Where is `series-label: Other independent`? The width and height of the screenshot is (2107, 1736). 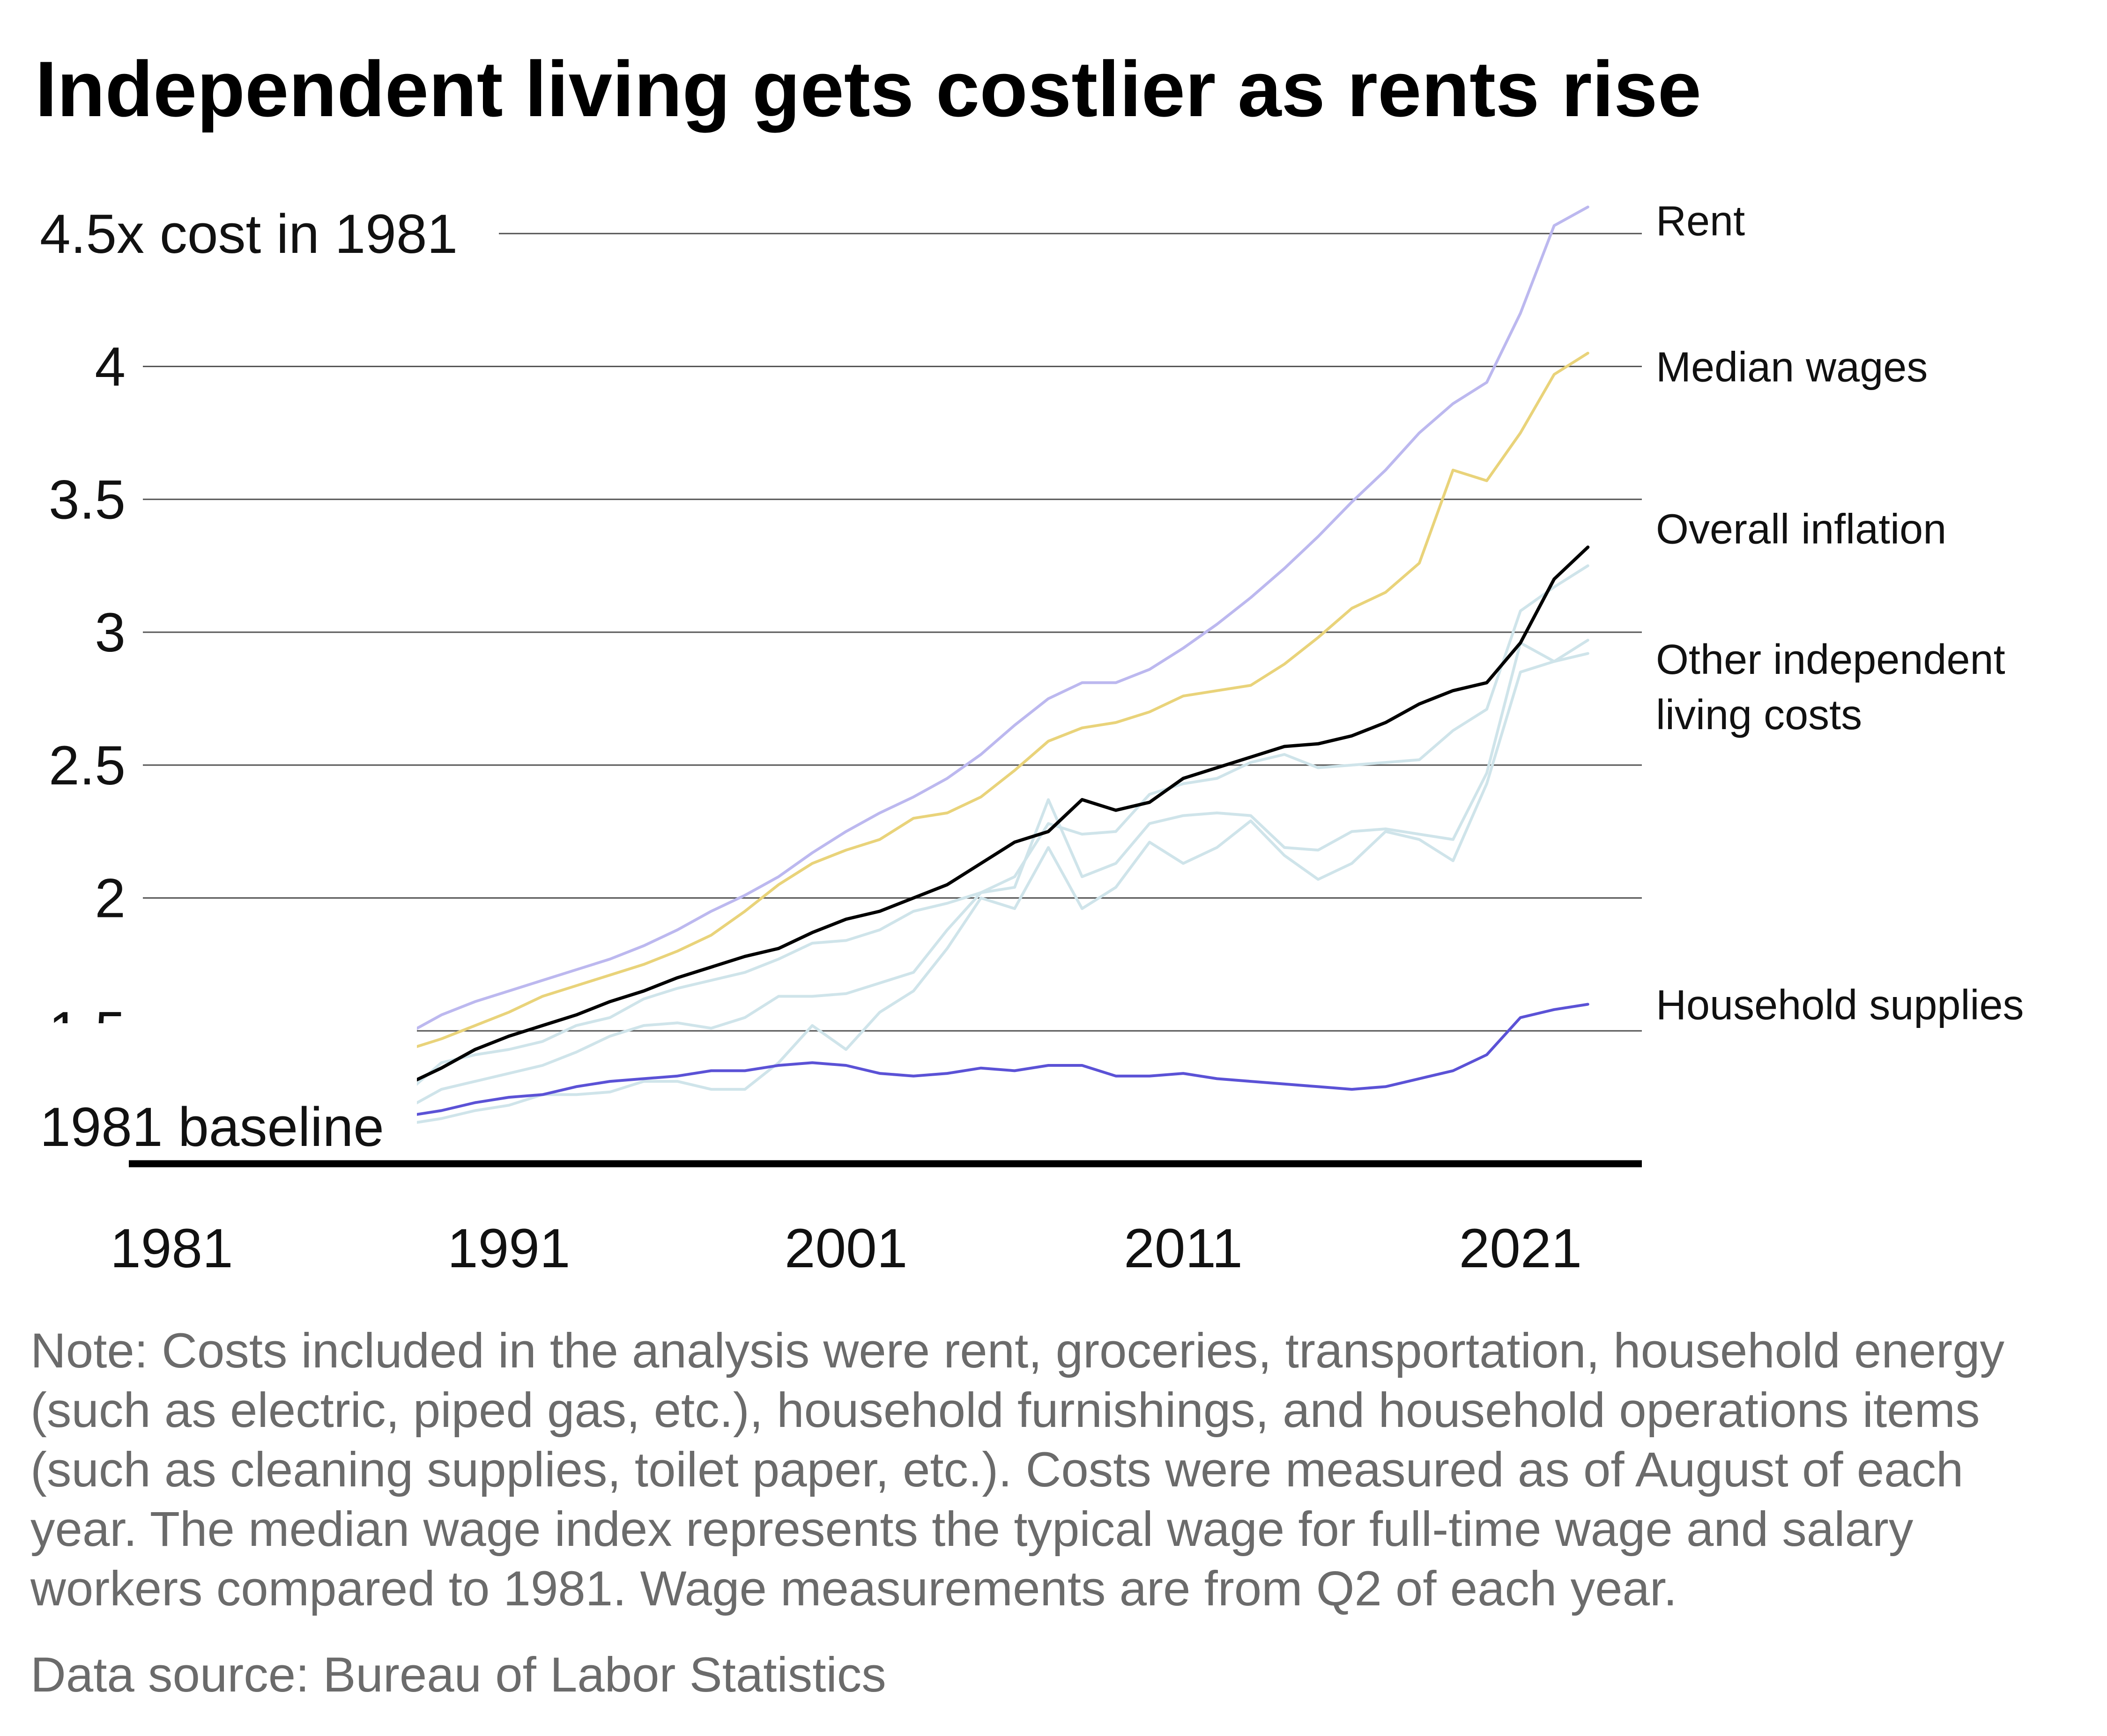 series-label: Other independent is located at coordinates (1830, 659).